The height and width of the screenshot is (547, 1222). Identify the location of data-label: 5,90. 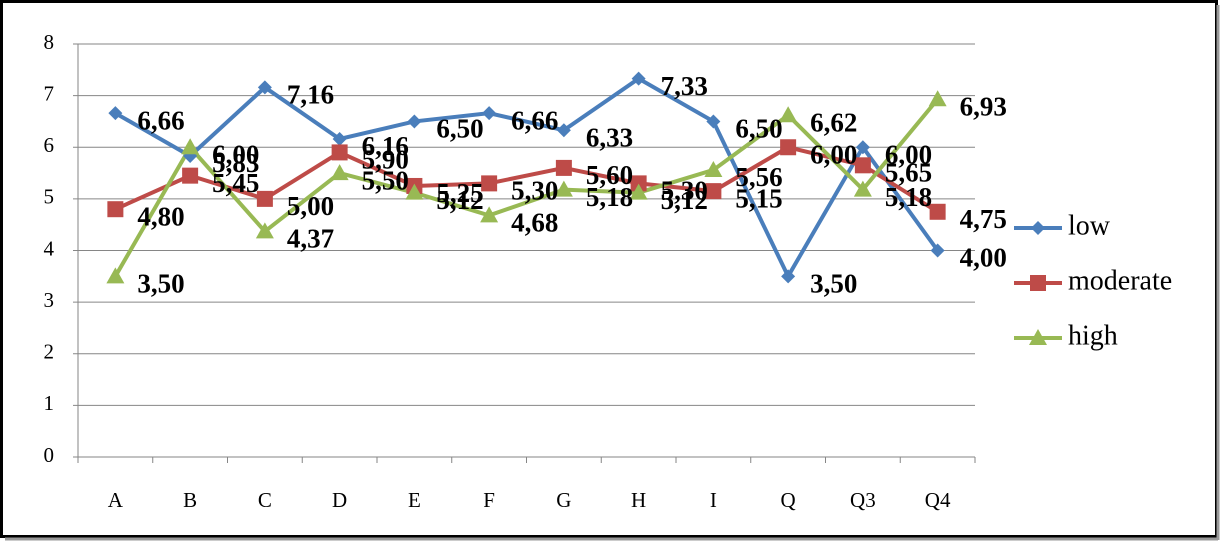
(385, 160).